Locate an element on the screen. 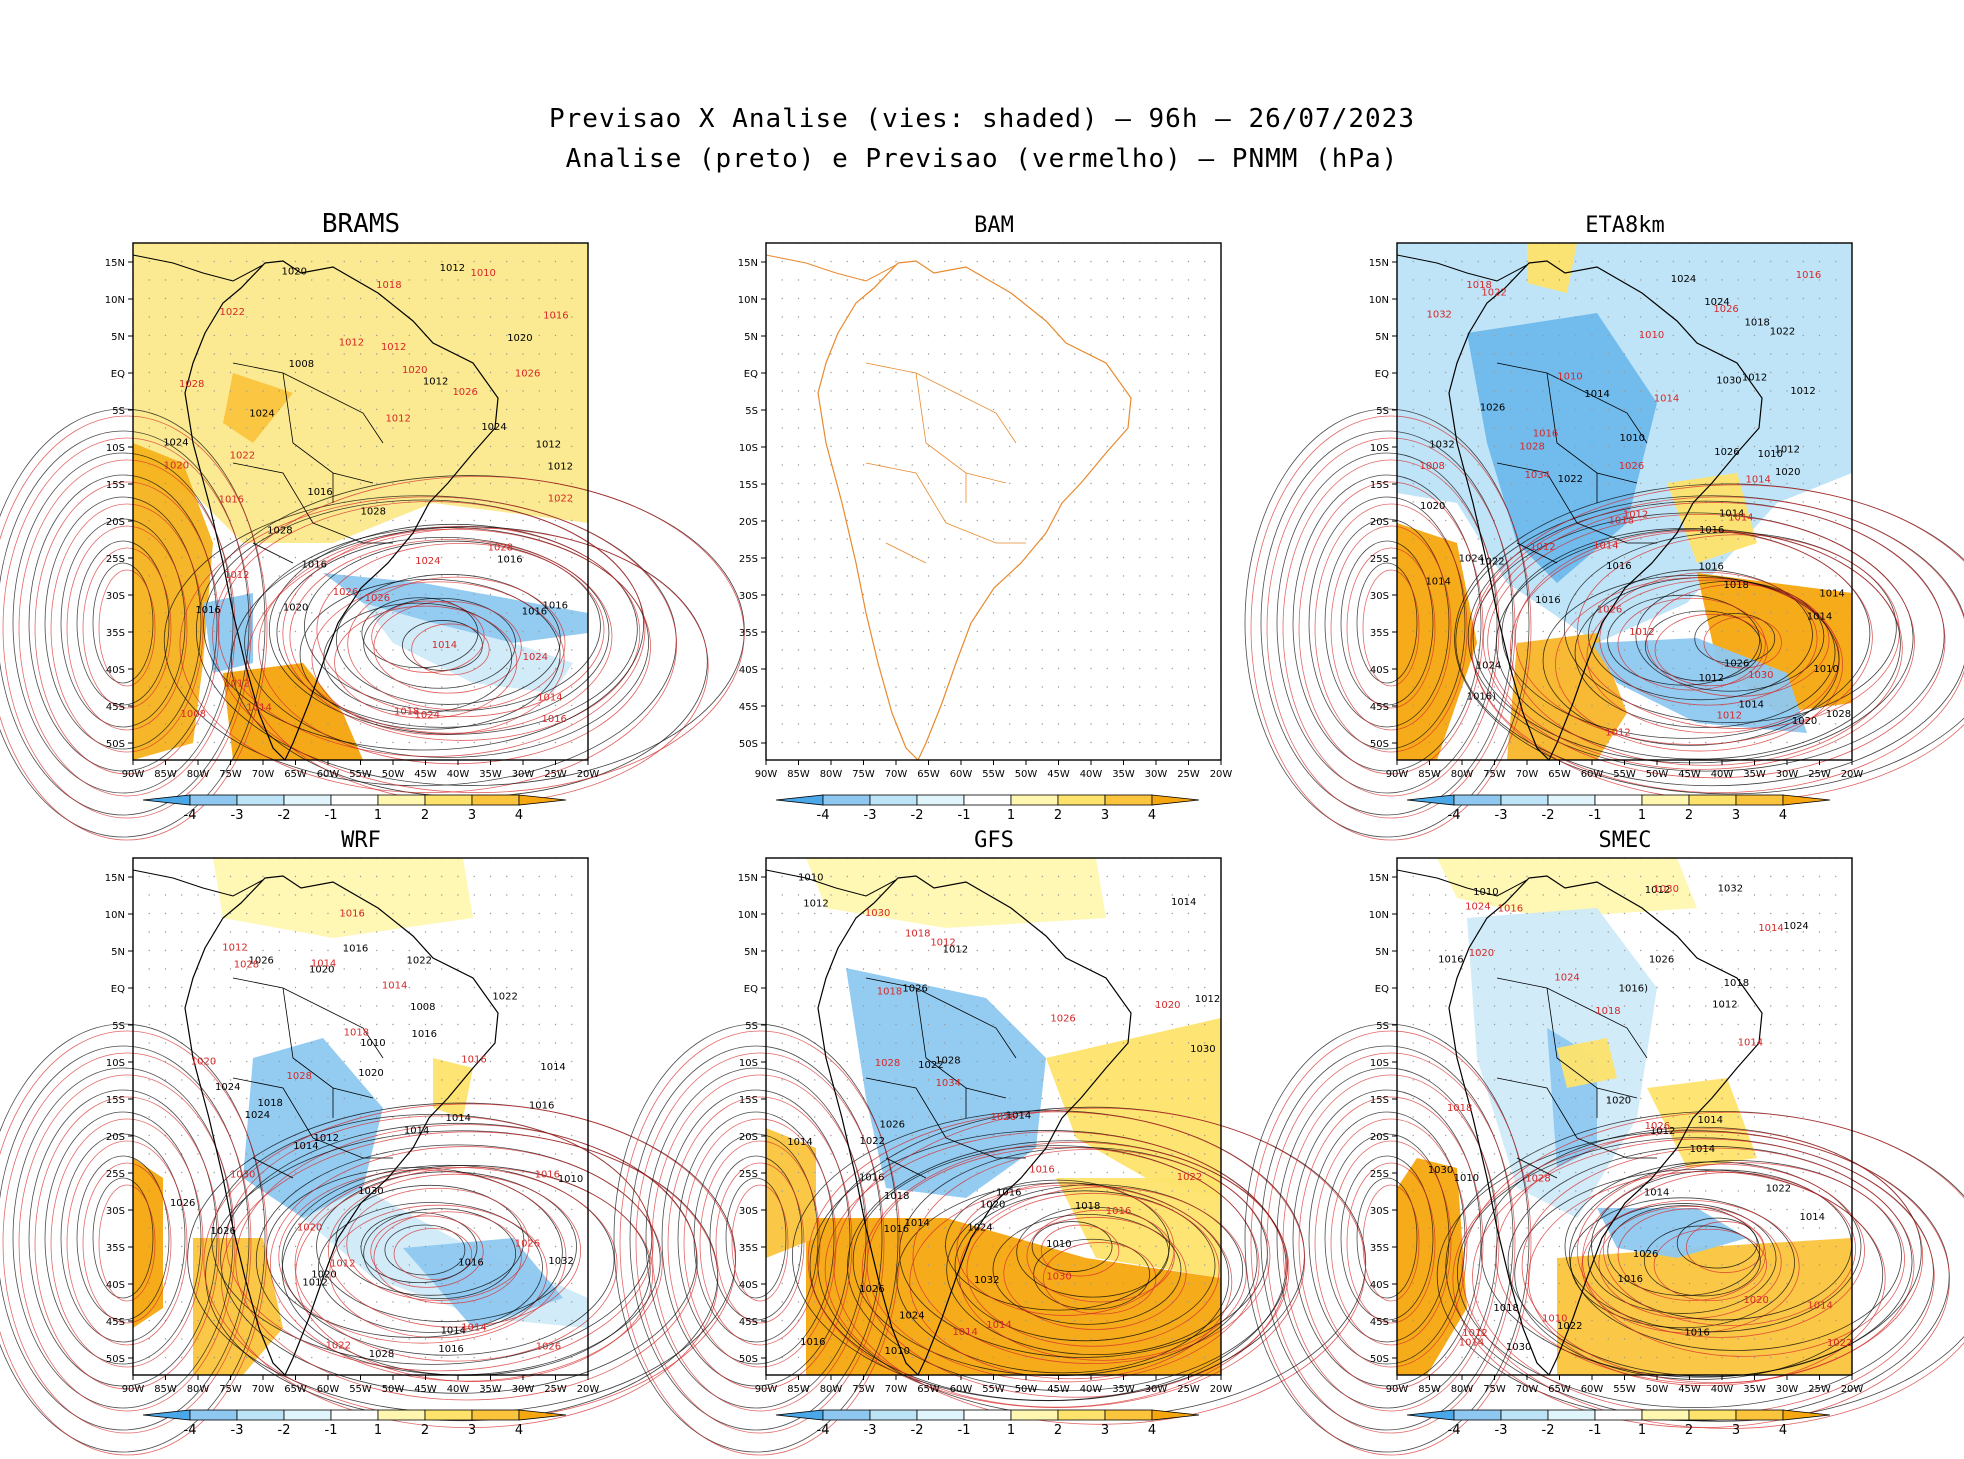 The image size is (1964, 1459). isobar-label-analysis: 1010 is located at coordinates (1825, 669).